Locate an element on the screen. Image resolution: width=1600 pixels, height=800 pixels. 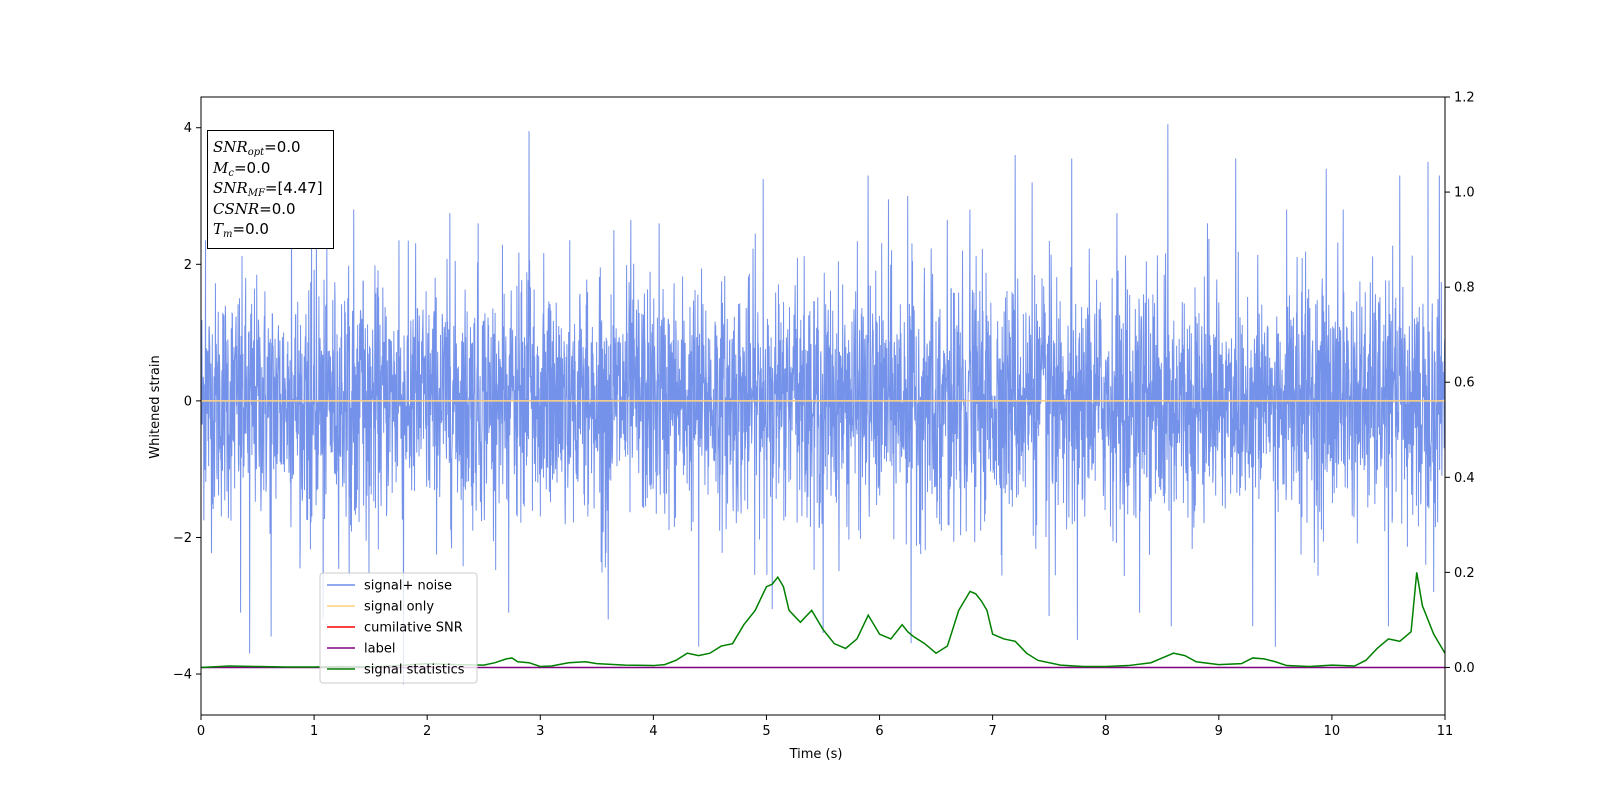
x-tick-label: 7 is located at coordinates (992, 731).